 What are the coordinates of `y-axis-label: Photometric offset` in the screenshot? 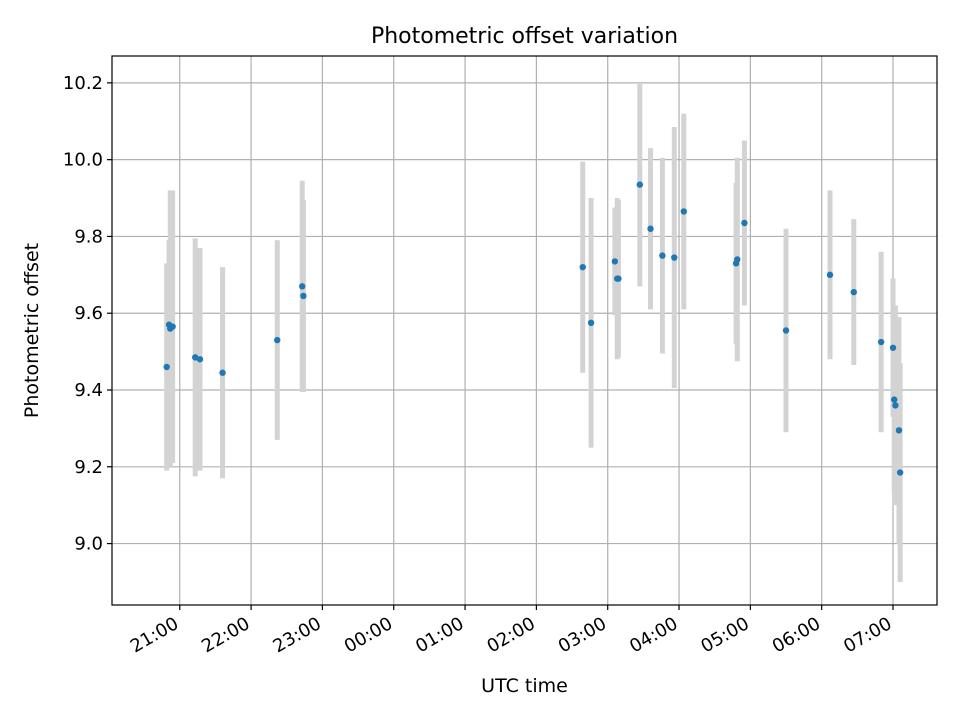 It's located at (32, 330).